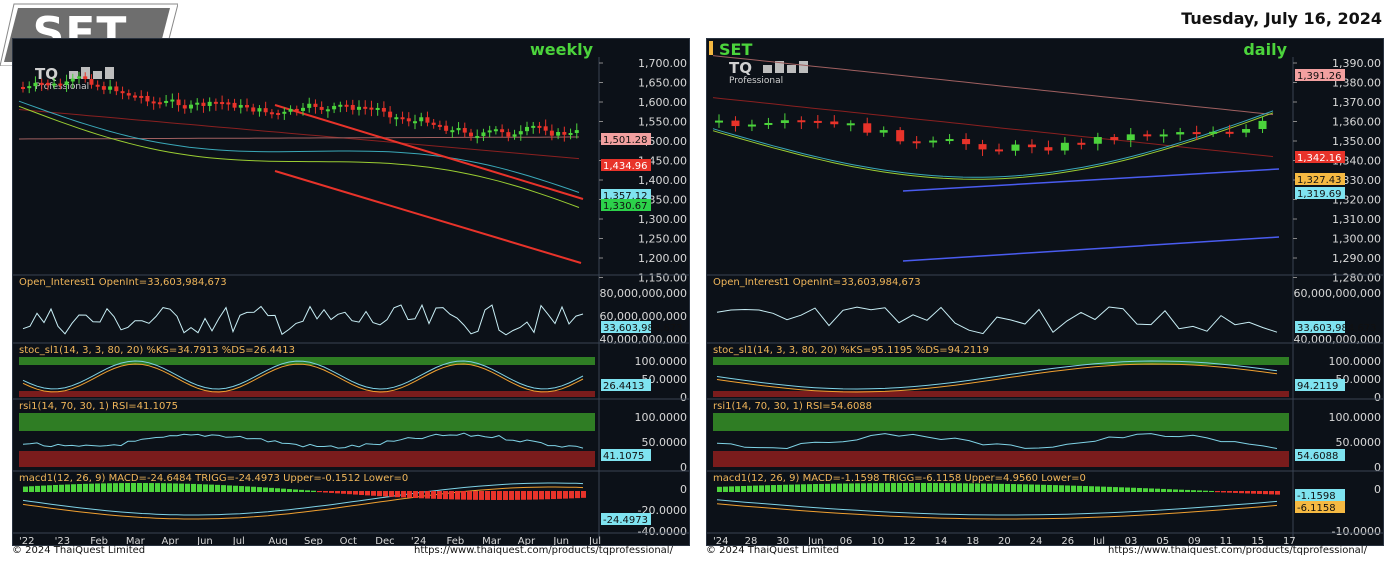 The width and height of the screenshot is (1390, 564). Describe the element at coordinates (625, 196) in the screenshot. I see `price-tag: 1,357.12` at that location.